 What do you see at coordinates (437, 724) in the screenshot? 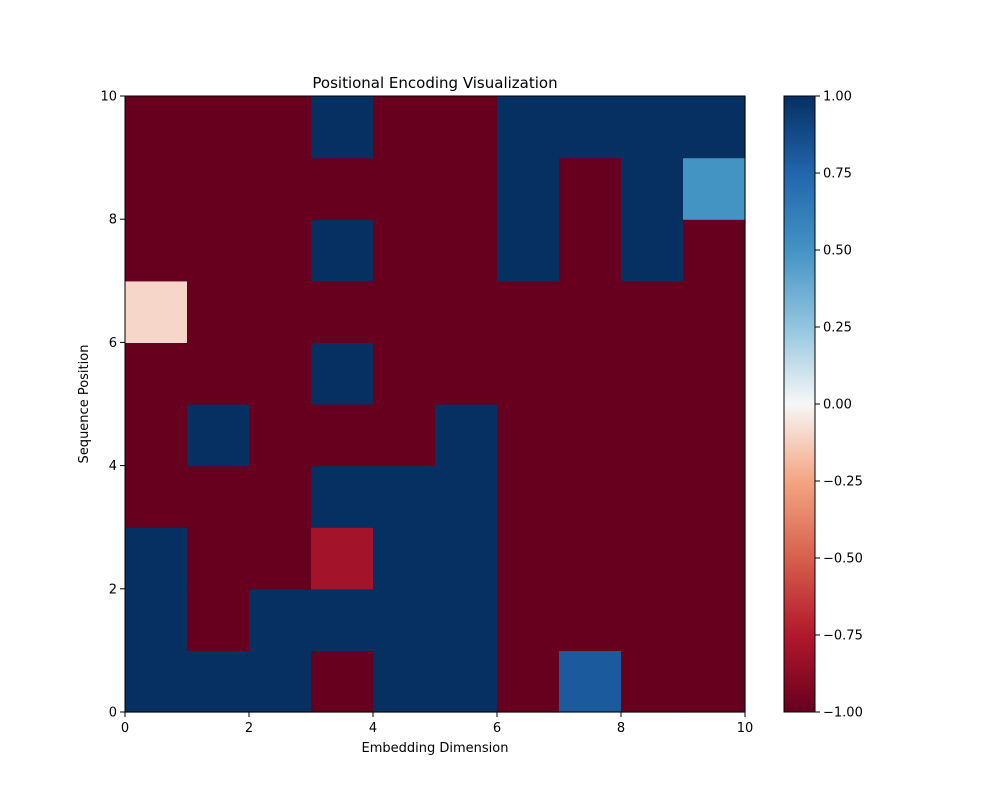
I see `x-axis-ticks: 0 2 4 6 8 10` at bounding box center [437, 724].